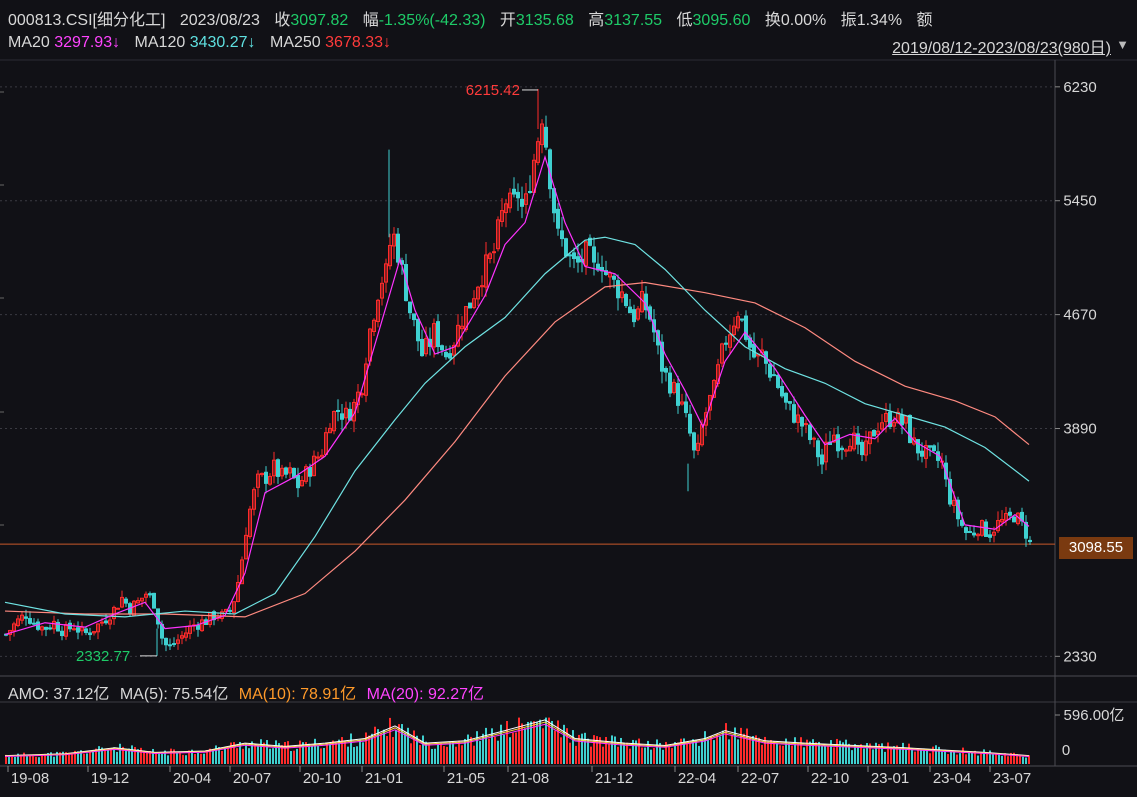  I want to click on dropdown-triangle-icon: ▼, so click(1122, 44).